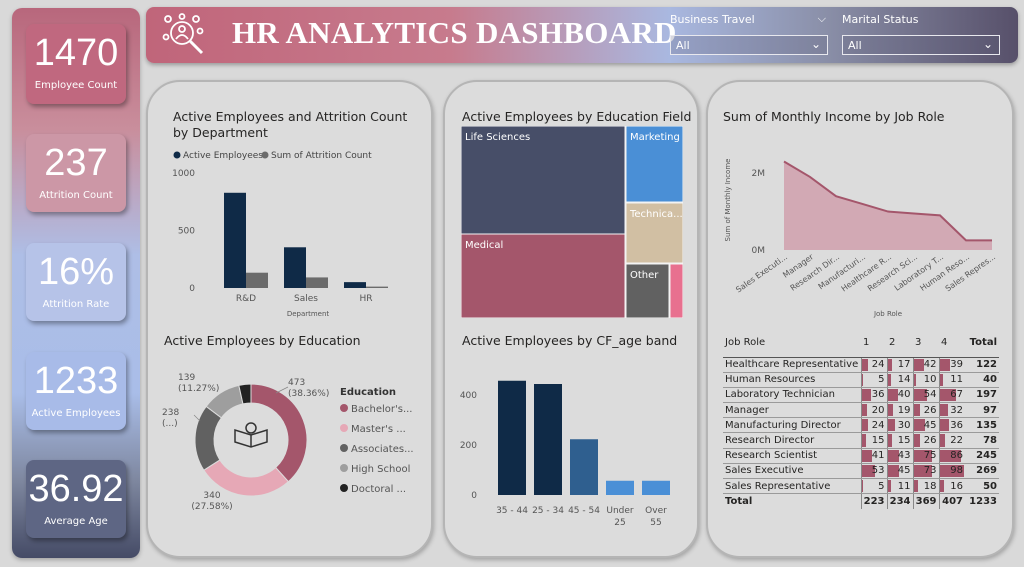 The height and width of the screenshot is (567, 1024). What do you see at coordinates (925, 425) in the screenshot?
I see `matrix-cell: 45` at bounding box center [925, 425].